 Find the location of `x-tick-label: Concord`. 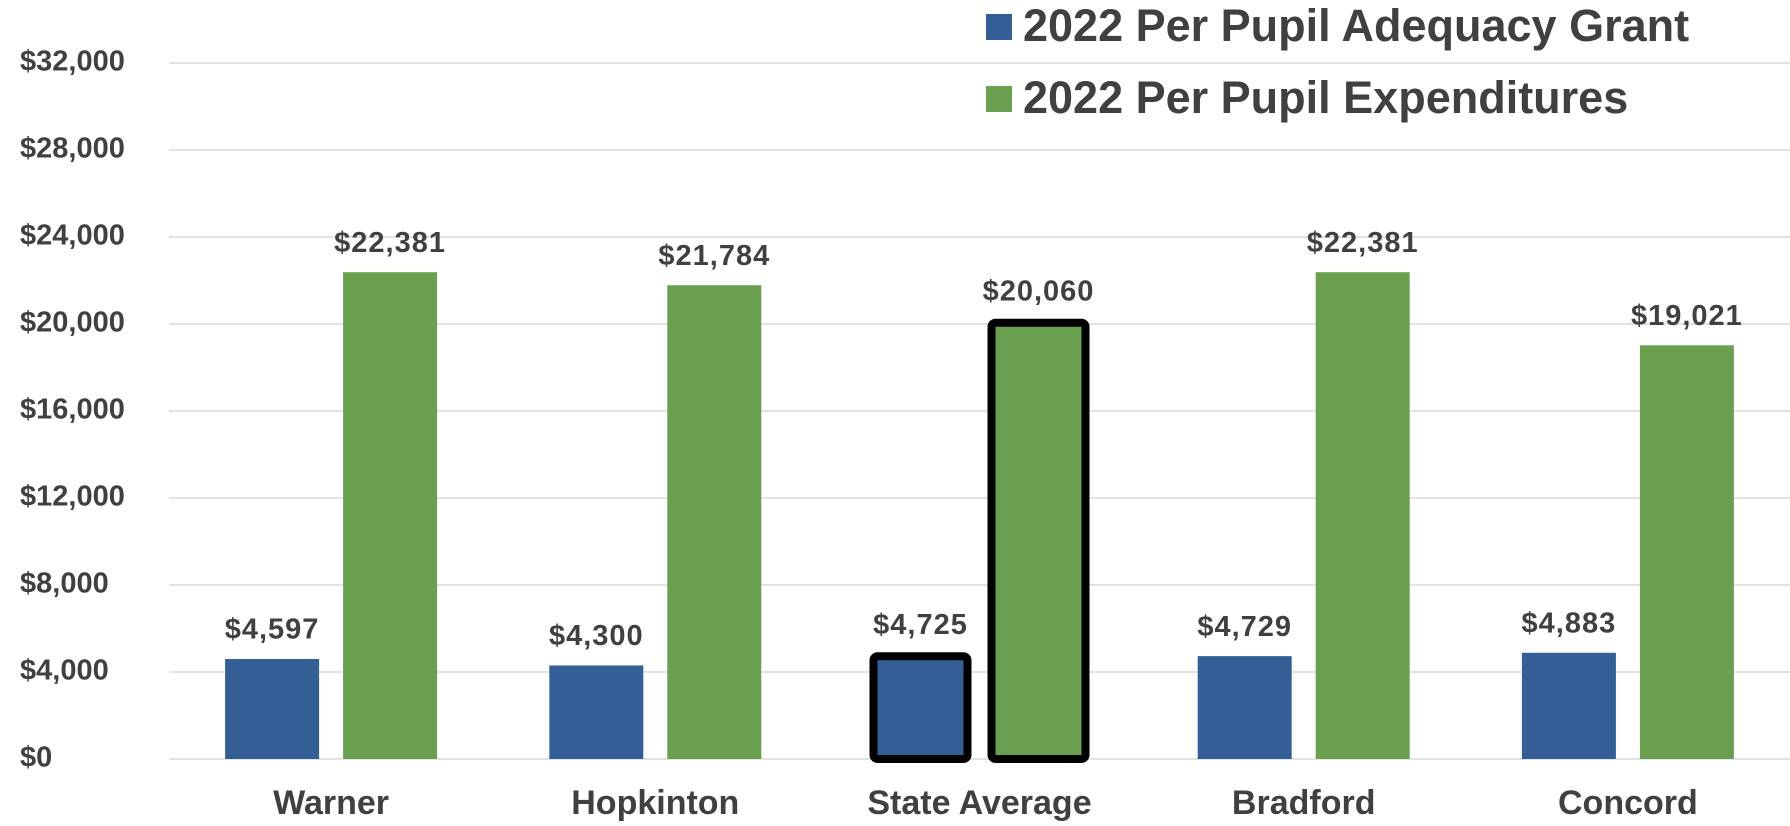

x-tick-label: Concord is located at coordinates (1628, 803).